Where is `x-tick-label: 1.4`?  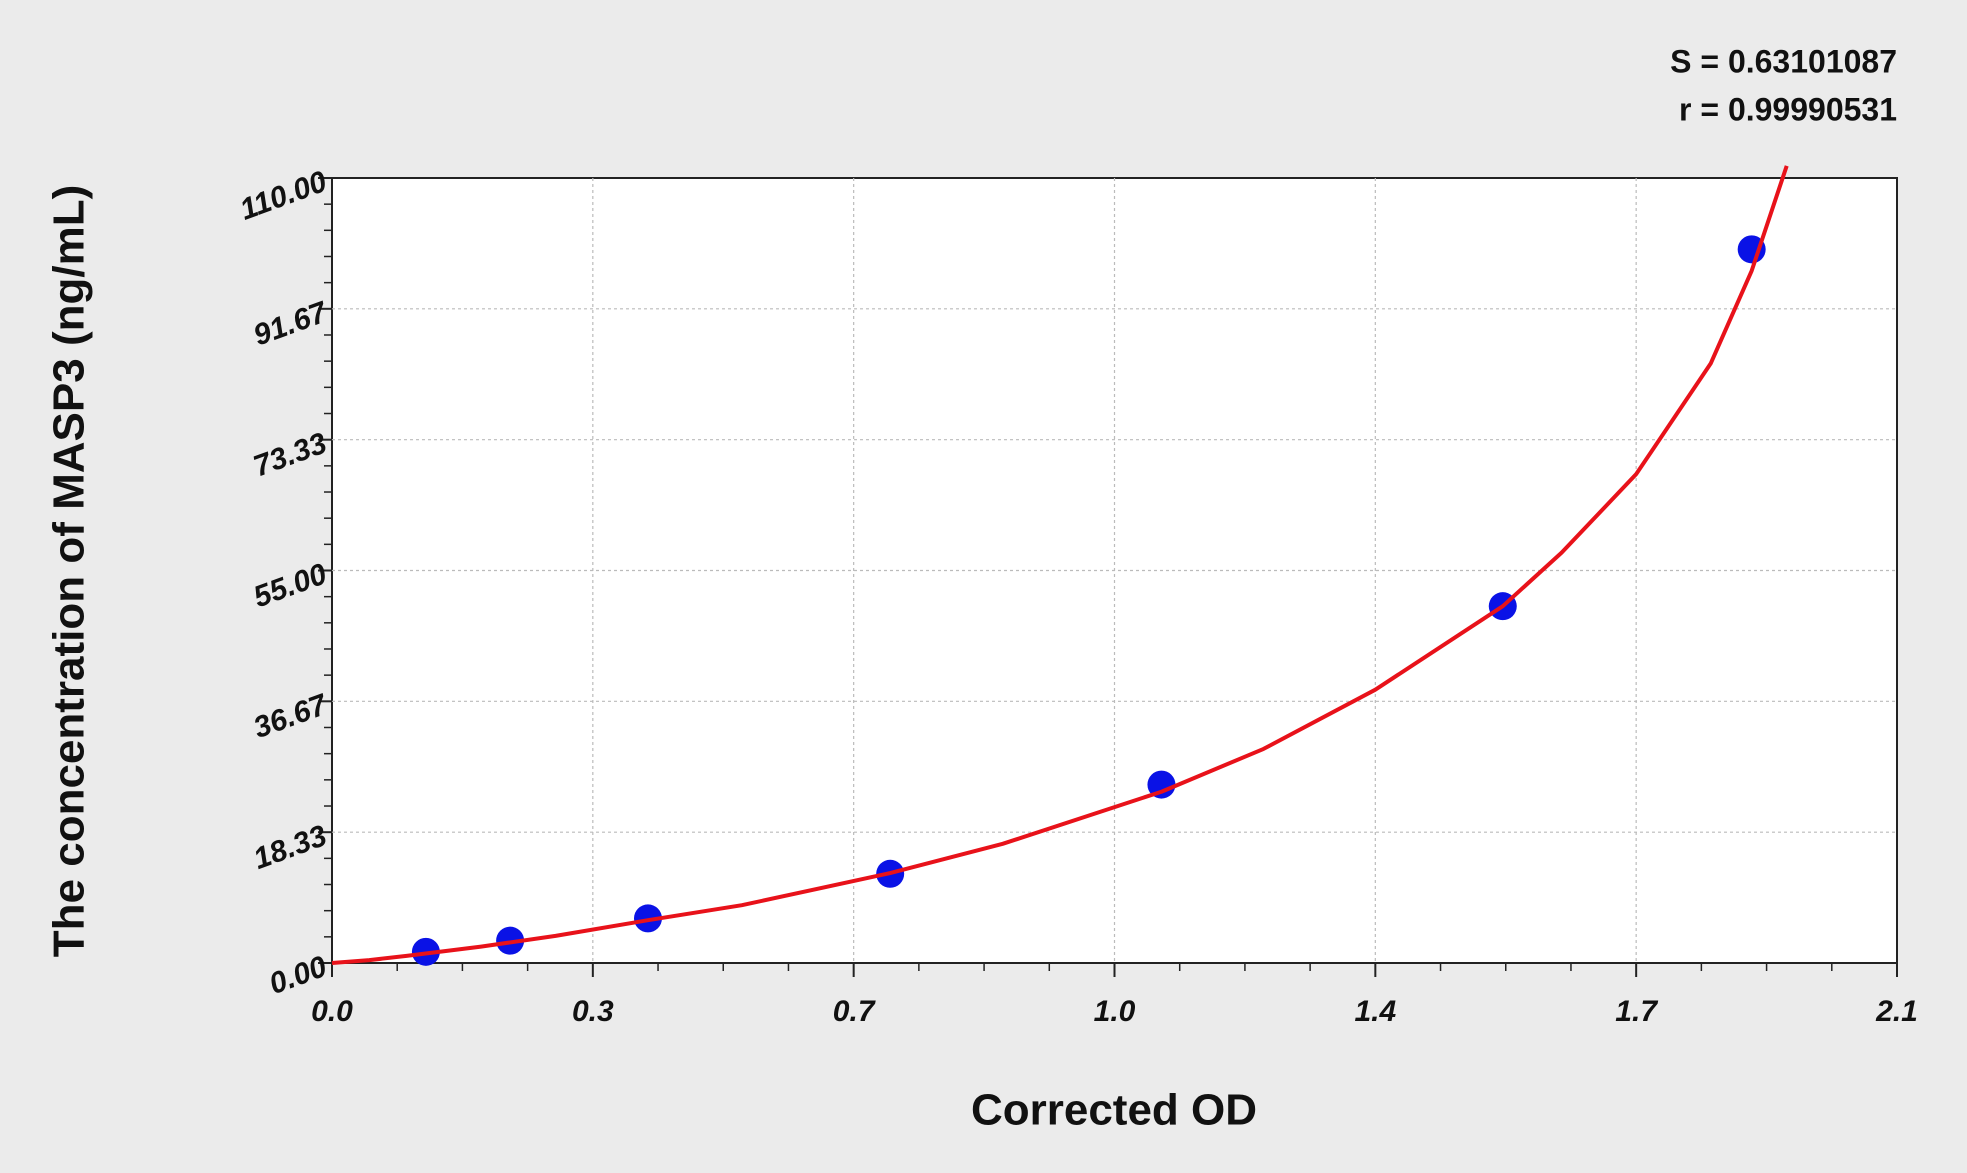 x-tick-label: 1.4 is located at coordinates (1375, 1011).